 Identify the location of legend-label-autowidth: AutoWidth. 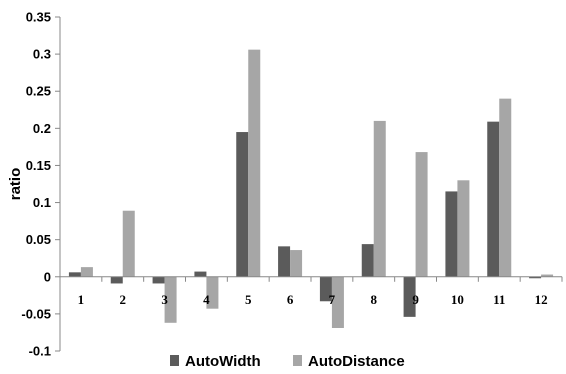
(223, 361).